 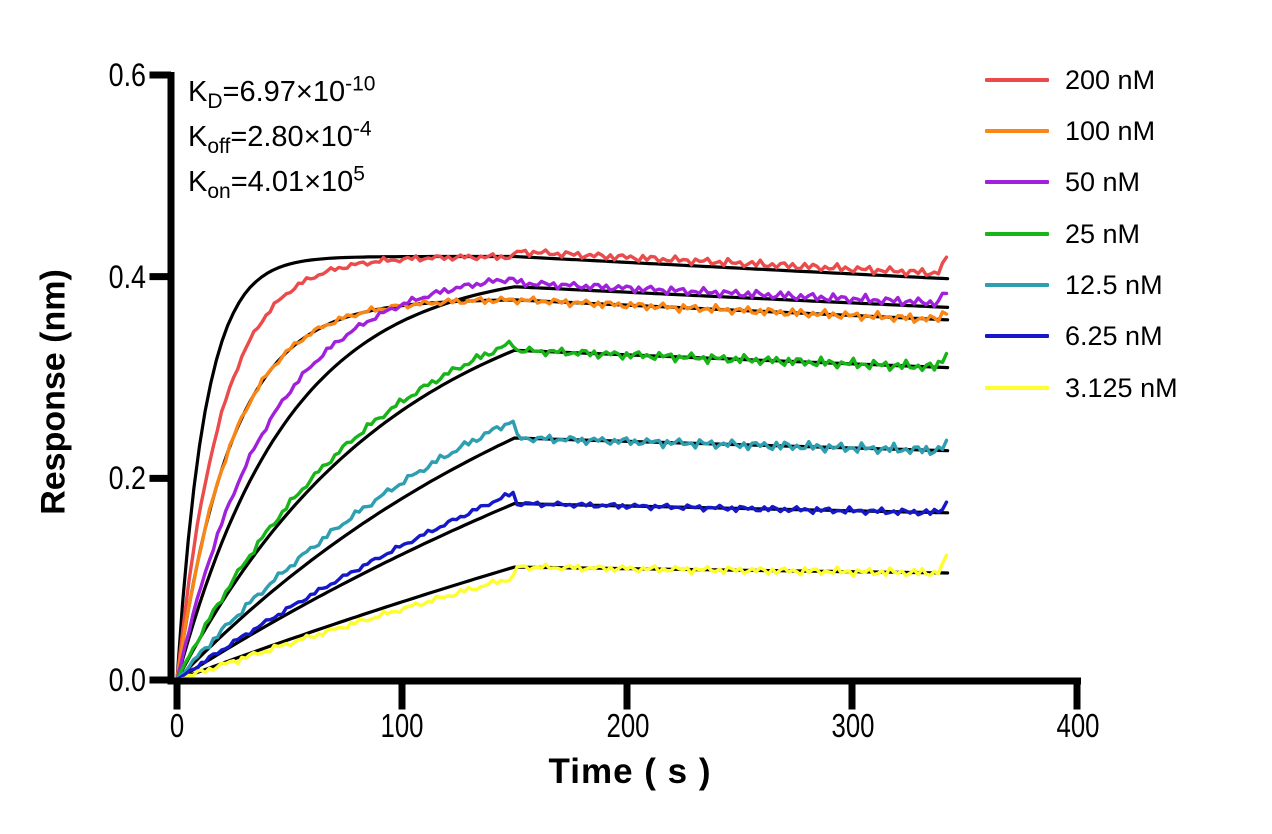 I want to click on legend-item: 50 nM, so click(x=1062, y=182).